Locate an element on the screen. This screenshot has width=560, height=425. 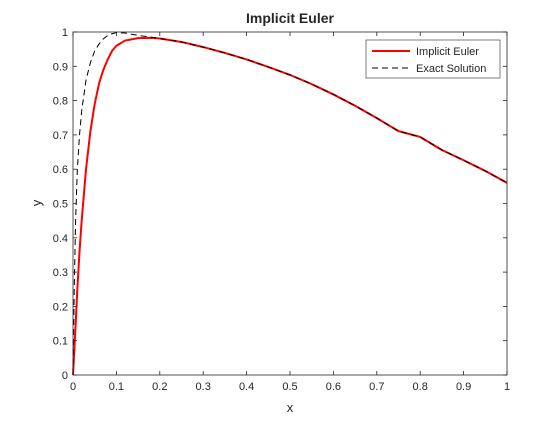
chart-title: Implicit Euler is located at coordinates (290, 18).